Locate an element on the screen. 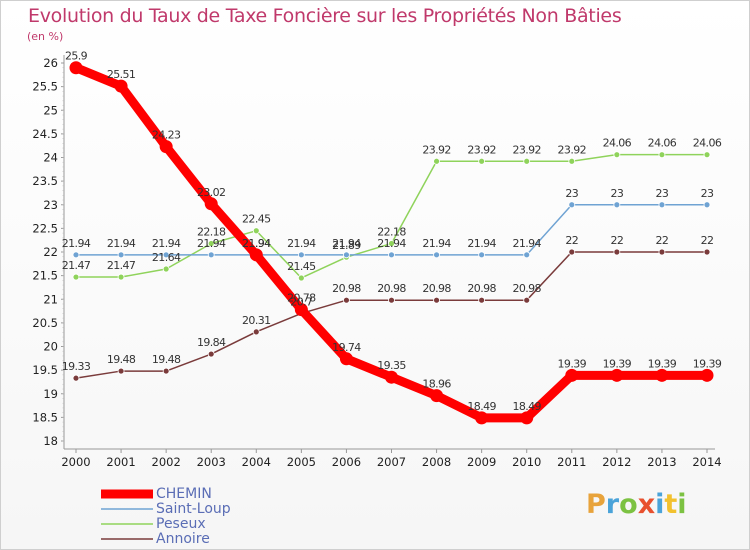  y-tick-label: 21.5 is located at coordinates (45, 276).